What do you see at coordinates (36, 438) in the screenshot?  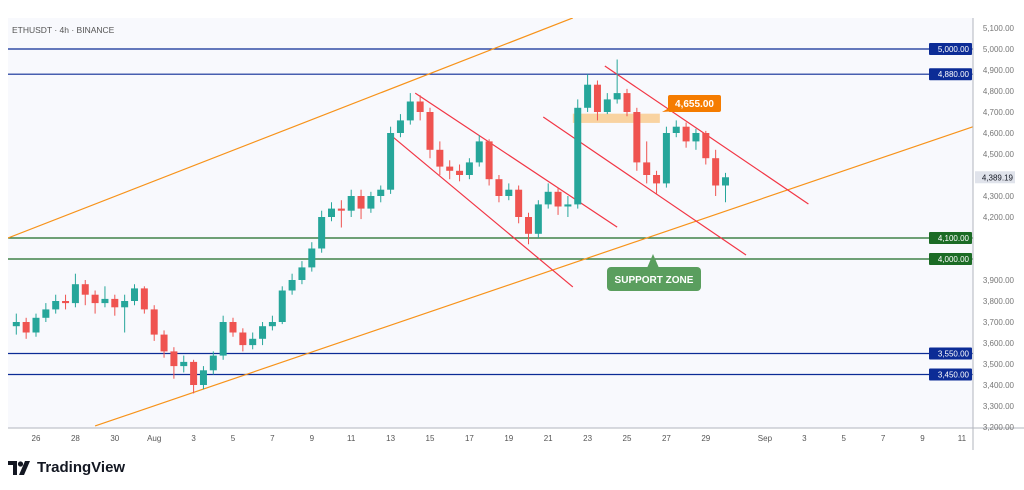 I see `time-tick-label: 26` at bounding box center [36, 438].